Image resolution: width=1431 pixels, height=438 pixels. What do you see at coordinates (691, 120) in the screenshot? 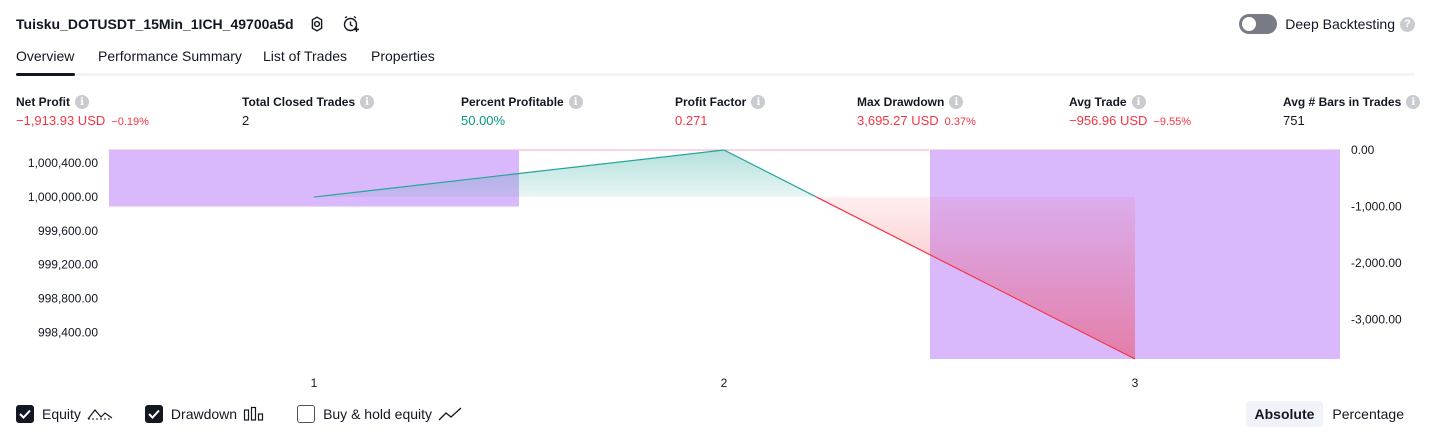
I see `metric-value: 0.271` at bounding box center [691, 120].